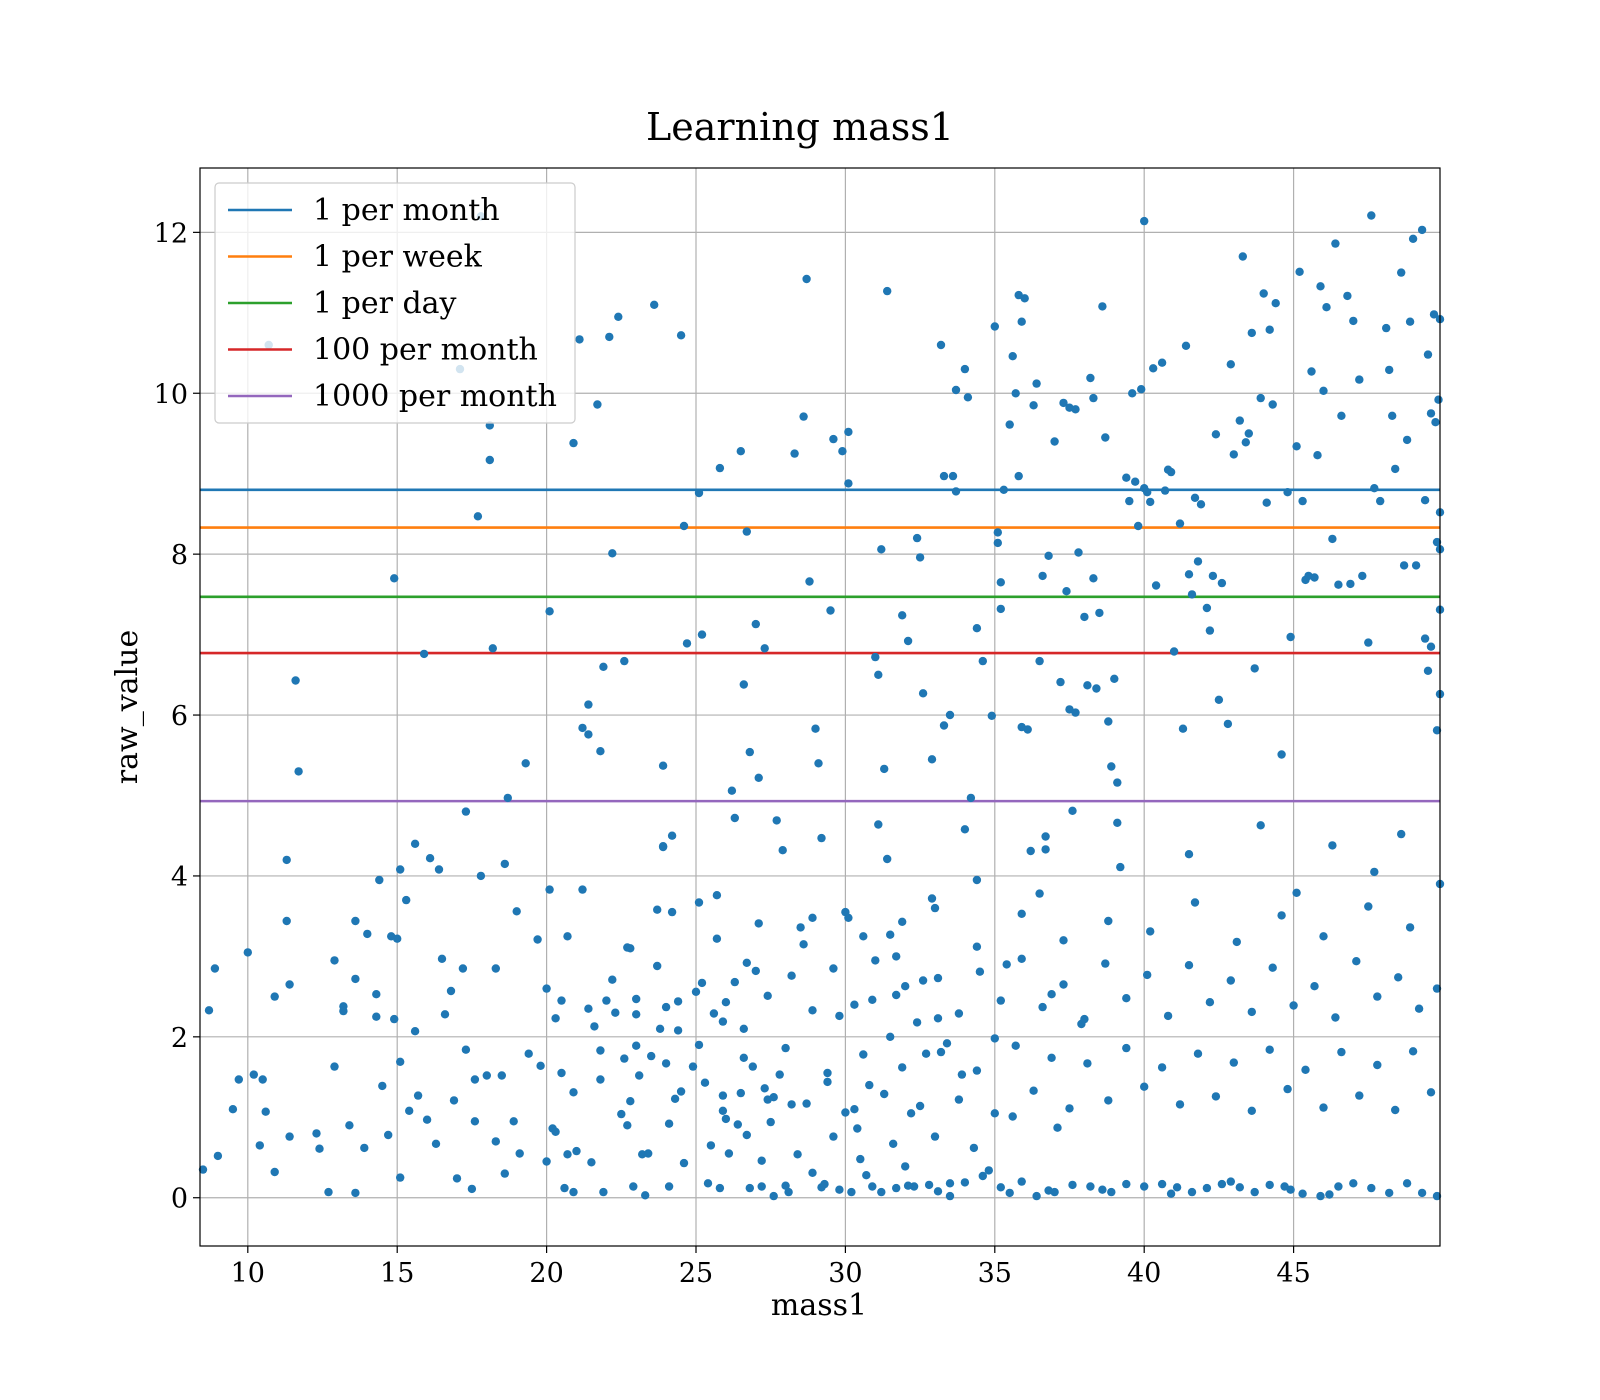 This screenshot has height=1400, width=1600. What do you see at coordinates (397, 1273) in the screenshot?
I see `x-tick-label: 15` at bounding box center [397, 1273].